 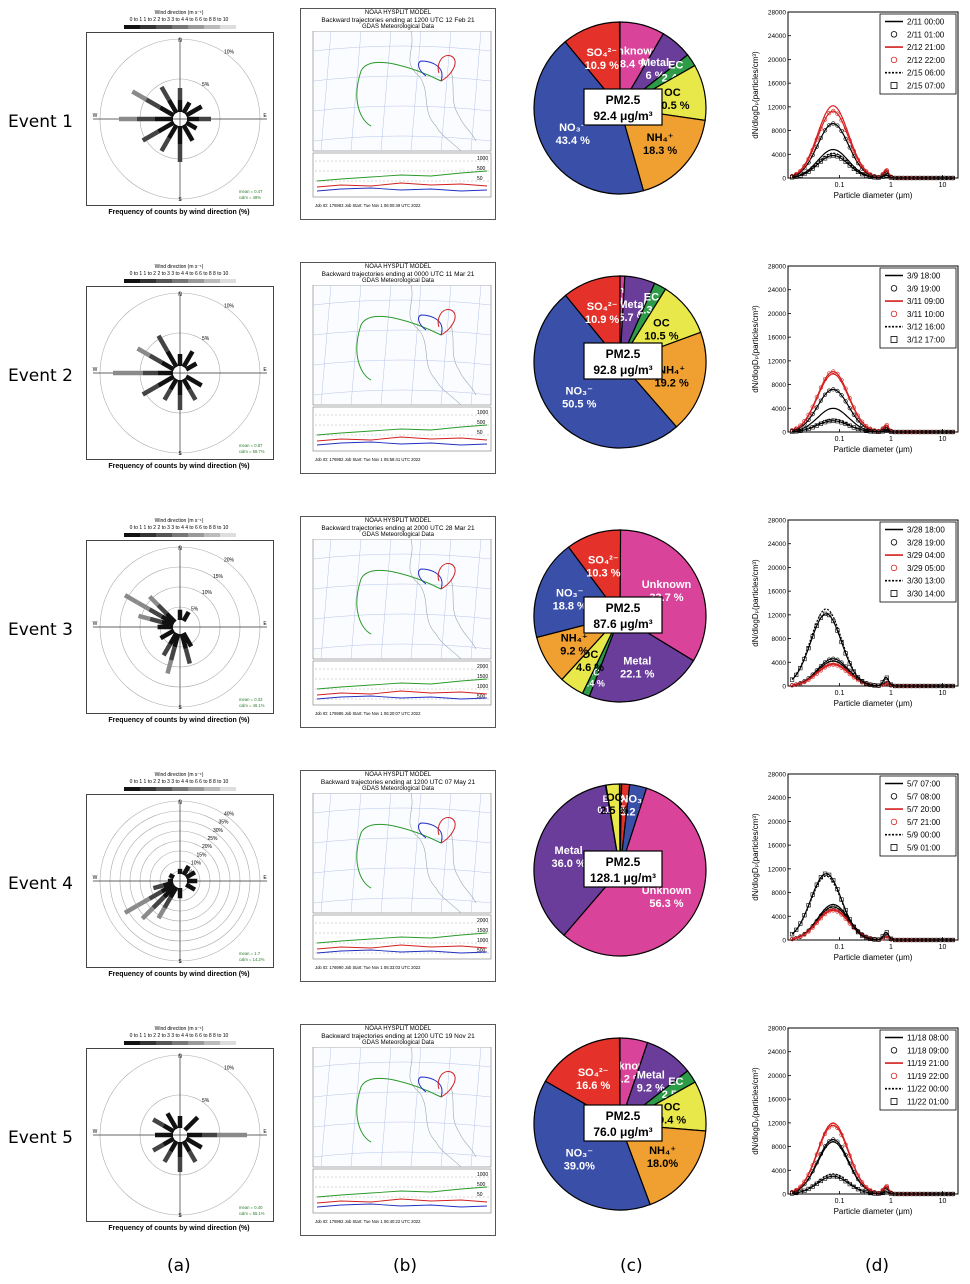 What do you see at coordinates (917, 542) in the screenshot?
I see `psd-legend-item: 3/28 19:00` at bounding box center [917, 542].